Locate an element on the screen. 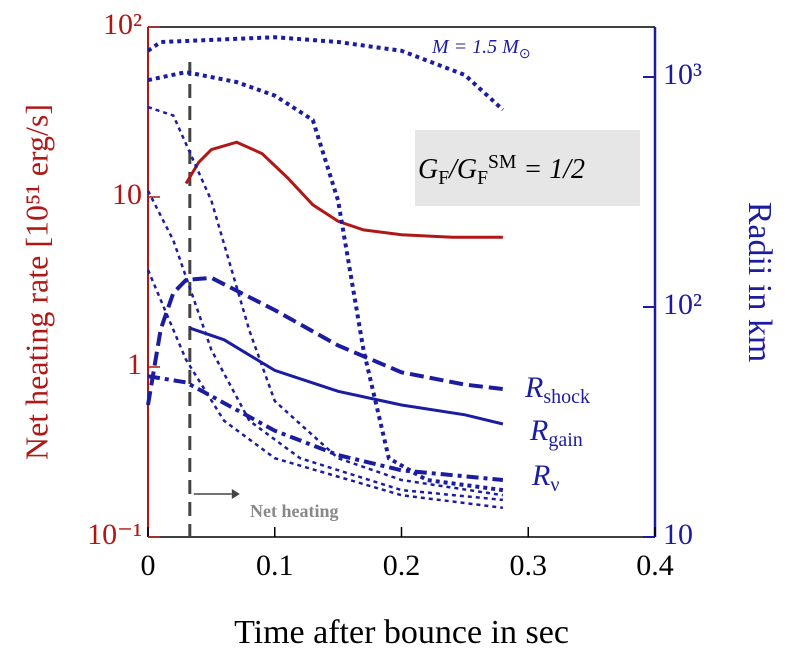 Image resolution: width=789 pixels, height=671 pixels. y-tick-label: 1 is located at coordinates (134, 364).